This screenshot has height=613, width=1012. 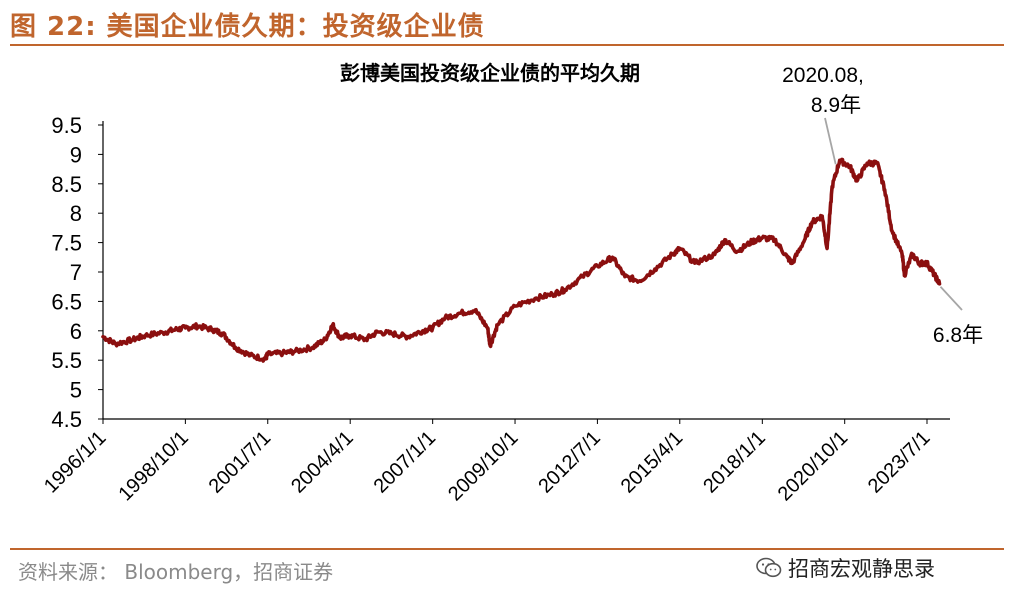 What do you see at coordinates (405, 462) in the screenshot?
I see `x-tick-label: 2007/1/1` at bounding box center [405, 462].